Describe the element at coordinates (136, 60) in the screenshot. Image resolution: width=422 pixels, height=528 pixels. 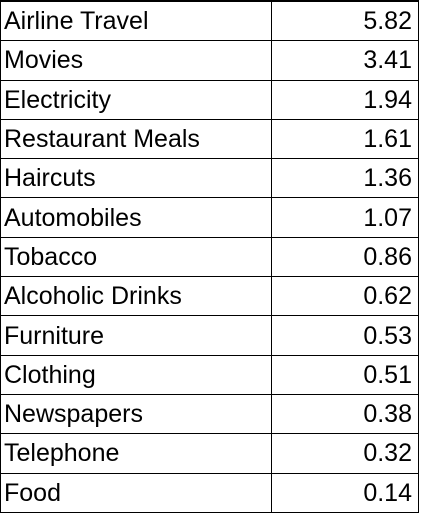
I see `item-name-cell: Movies` at that location.